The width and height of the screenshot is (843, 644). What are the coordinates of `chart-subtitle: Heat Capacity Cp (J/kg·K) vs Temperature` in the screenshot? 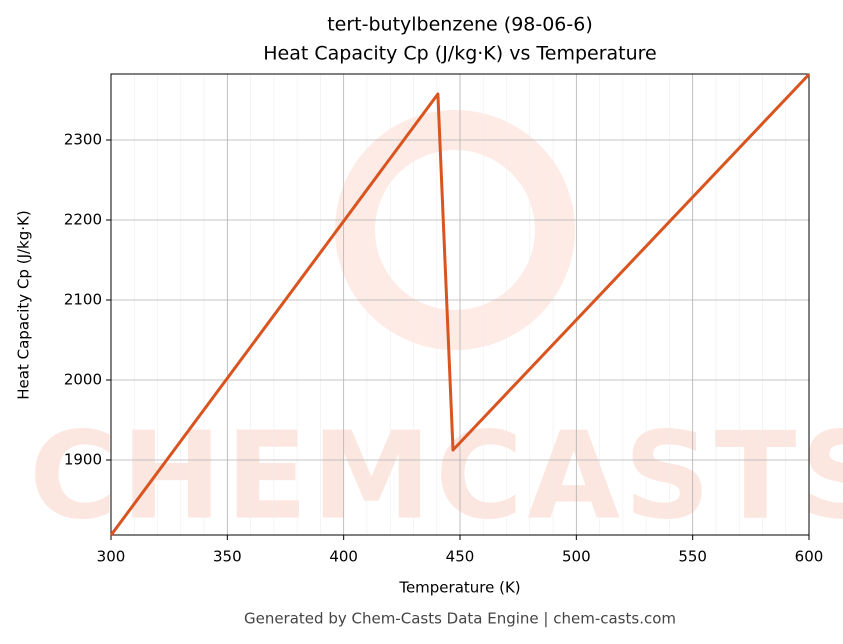 It's located at (460, 54).